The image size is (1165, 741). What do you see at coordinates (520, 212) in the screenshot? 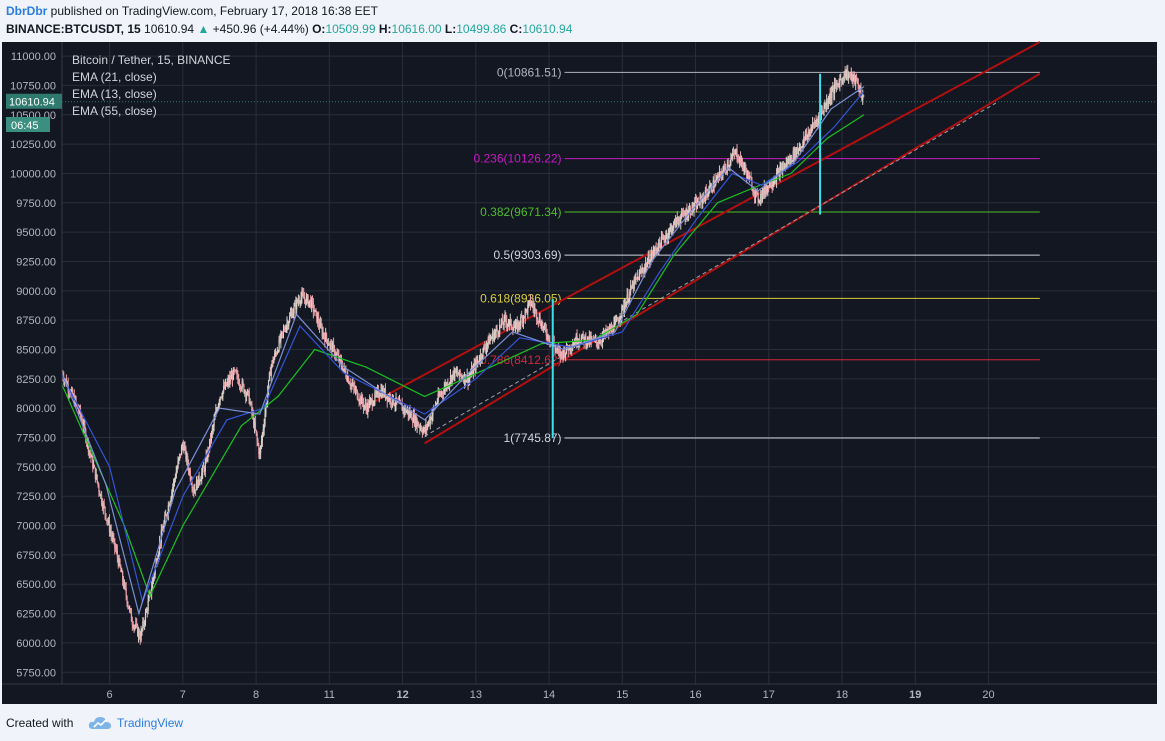
I see `fib-level-label: 0.382(9671.34)` at bounding box center [520, 212].